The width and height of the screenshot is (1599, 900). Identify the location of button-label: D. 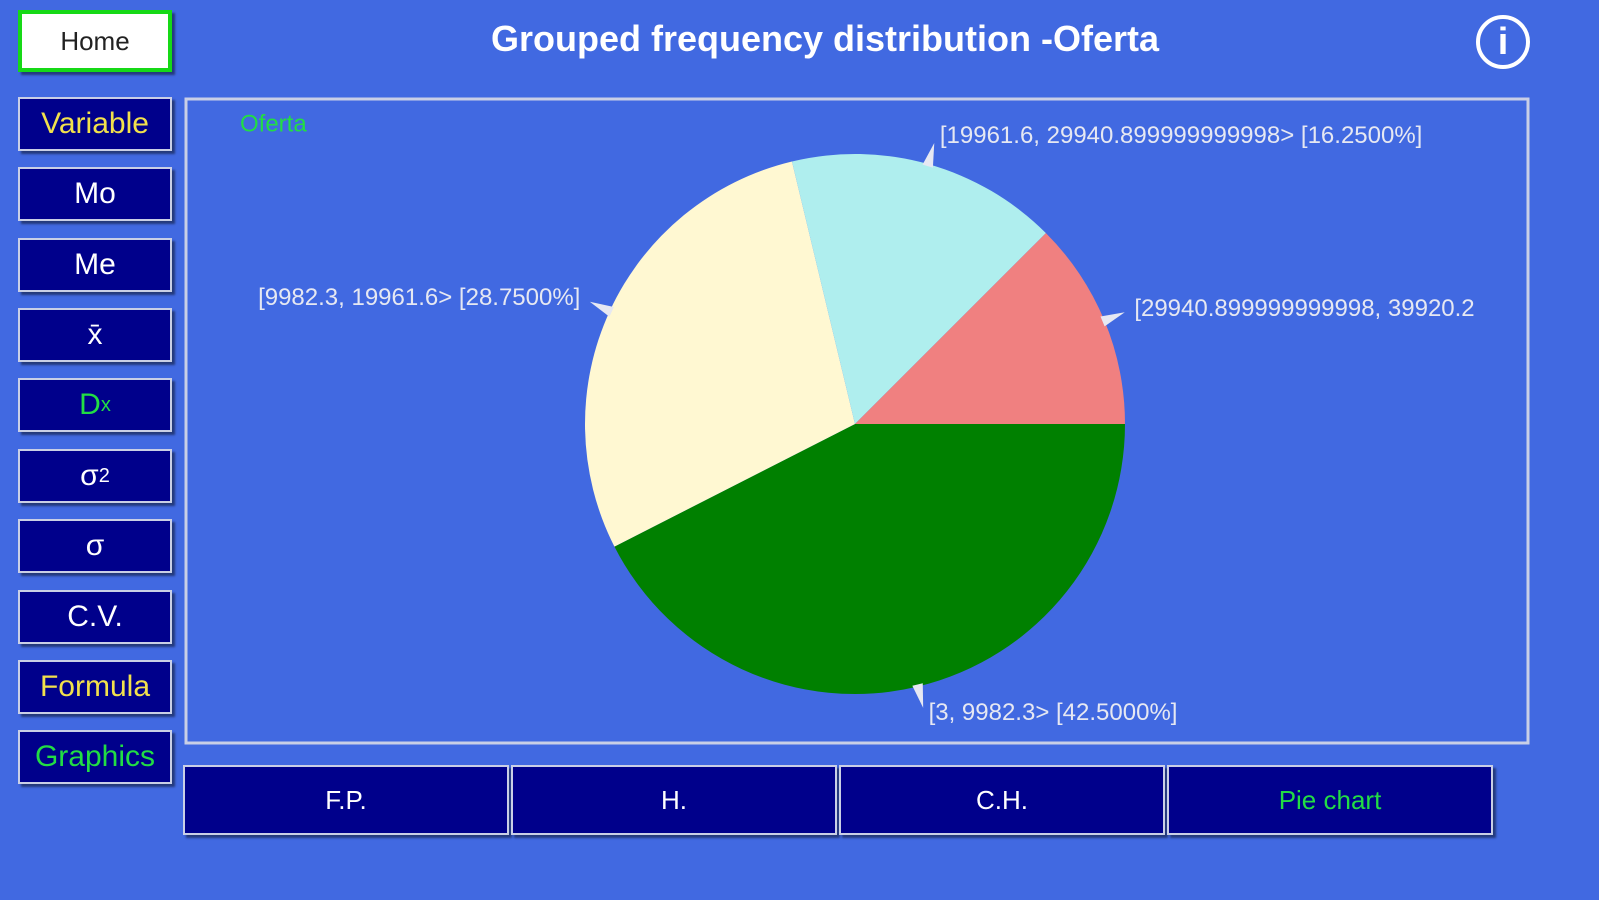
(90, 404).